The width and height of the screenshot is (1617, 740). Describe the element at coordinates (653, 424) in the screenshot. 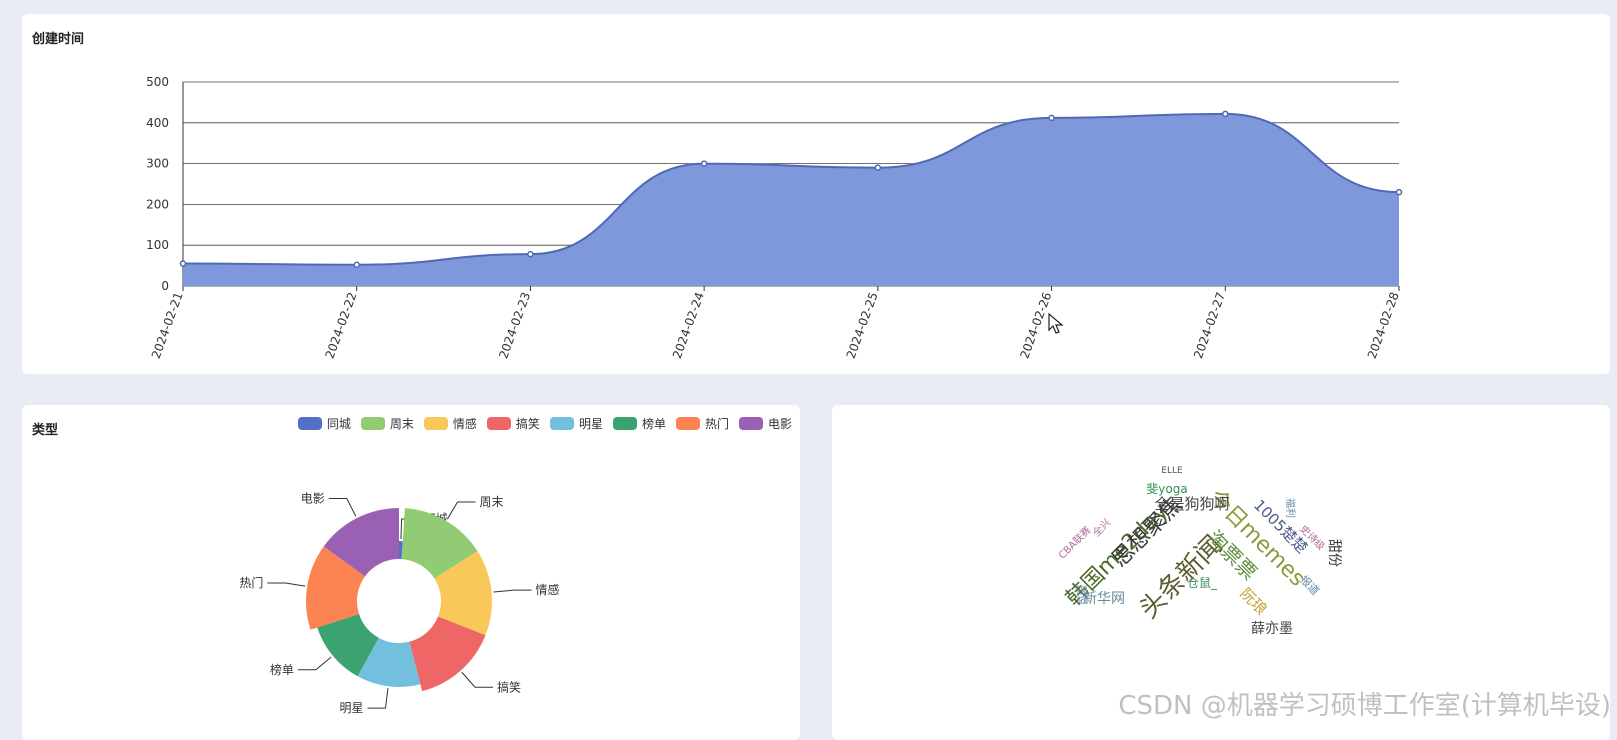

I see `legend-label: 榜单` at that location.